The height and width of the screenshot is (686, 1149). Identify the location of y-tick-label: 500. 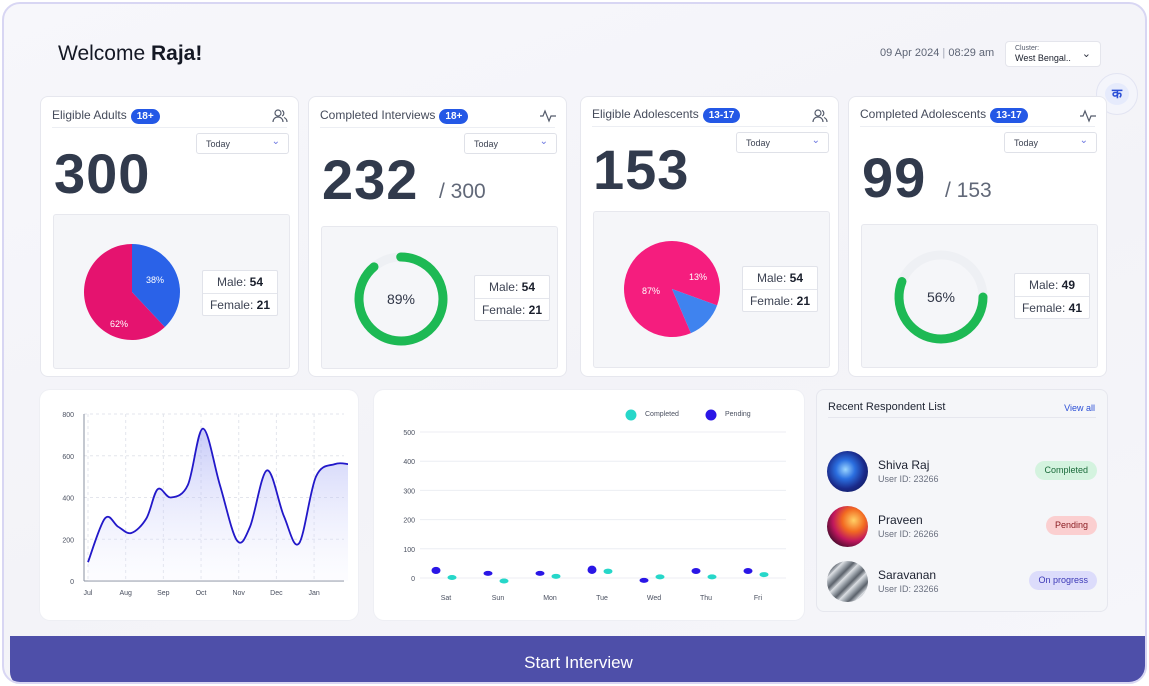
(409, 433).